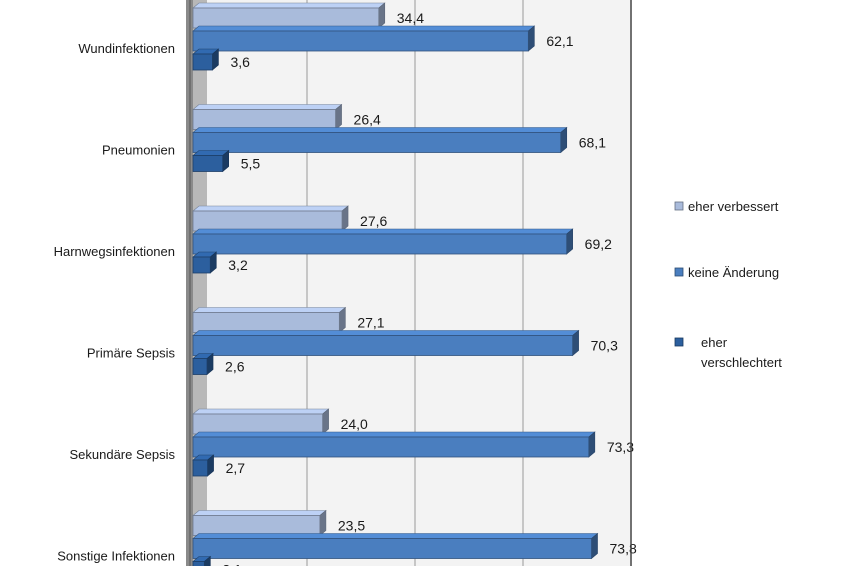 The image size is (850, 566). Describe the element at coordinates (592, 143) in the screenshot. I see `data-label: 68,1` at that location.